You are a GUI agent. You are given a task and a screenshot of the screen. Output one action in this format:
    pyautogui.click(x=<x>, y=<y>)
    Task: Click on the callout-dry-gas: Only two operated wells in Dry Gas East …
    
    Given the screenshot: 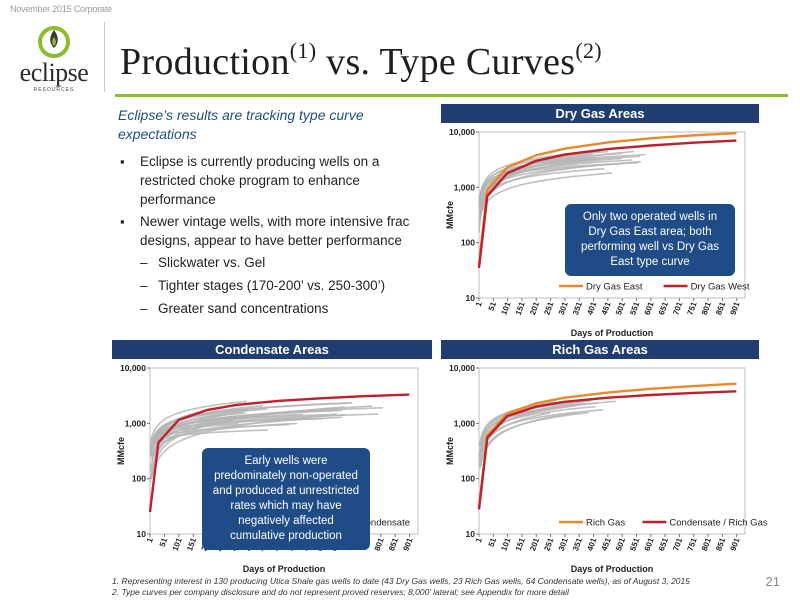 What is the action you would take?
    pyautogui.click(x=650, y=240)
    